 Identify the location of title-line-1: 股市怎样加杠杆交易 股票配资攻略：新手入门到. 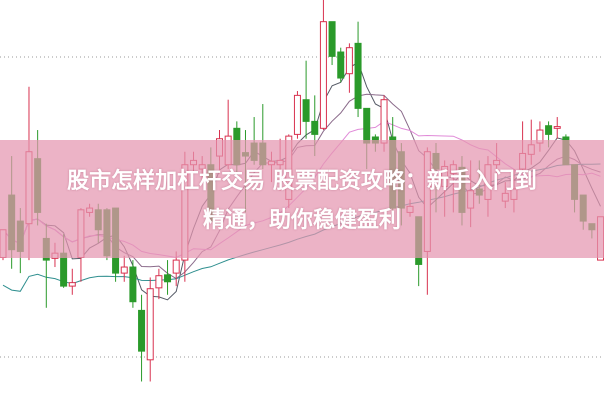
(302, 181).